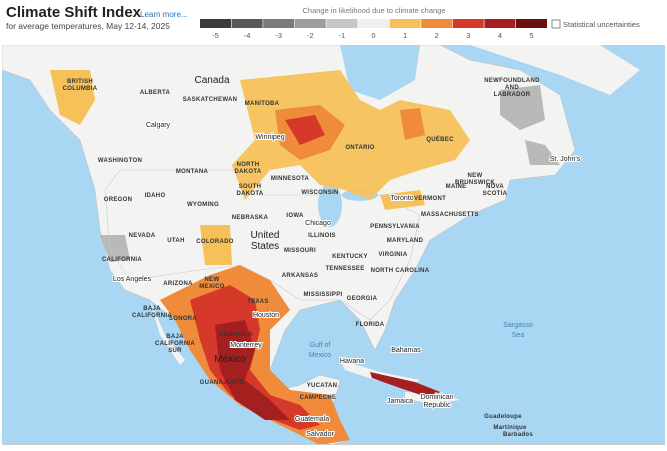 This screenshot has width=667, height=451. What do you see at coordinates (132, 279) in the screenshot?
I see `map-label: Los Angeles` at bounding box center [132, 279].